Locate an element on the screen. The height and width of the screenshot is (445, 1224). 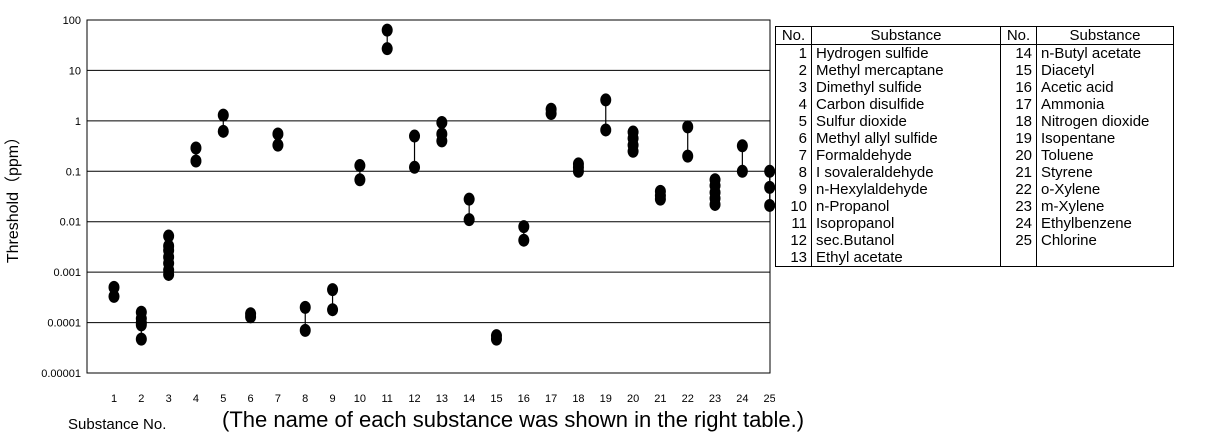
row-no: 15 is located at coordinates (1018, 70).